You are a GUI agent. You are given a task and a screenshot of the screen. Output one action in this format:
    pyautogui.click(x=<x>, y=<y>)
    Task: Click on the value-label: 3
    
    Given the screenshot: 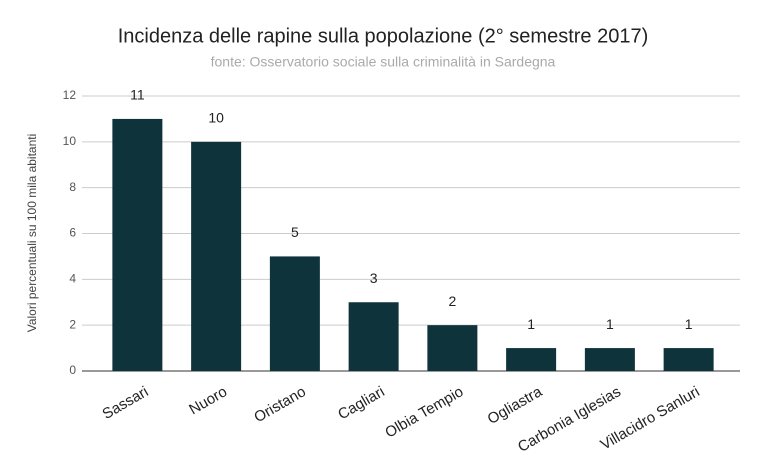 What is the action you would take?
    pyautogui.click(x=374, y=278)
    